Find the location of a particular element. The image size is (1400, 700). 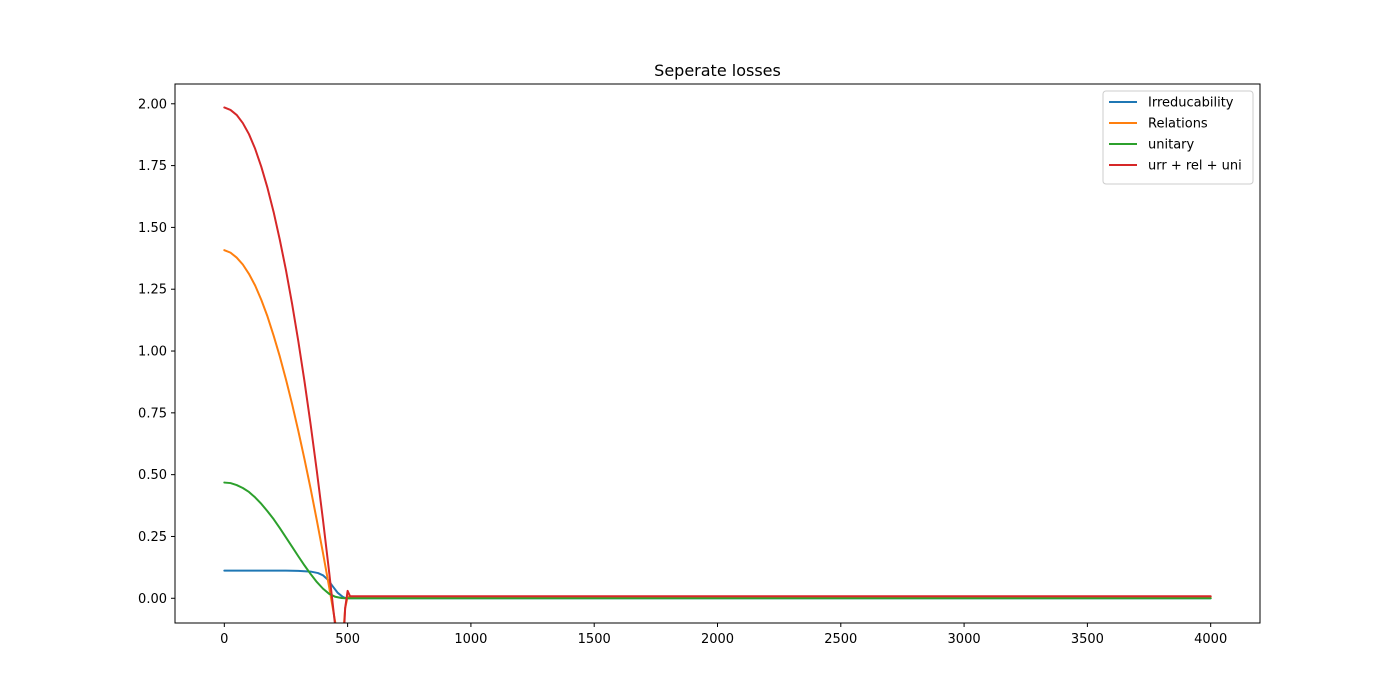

y-tick-label: 0.25 is located at coordinates (152, 537).